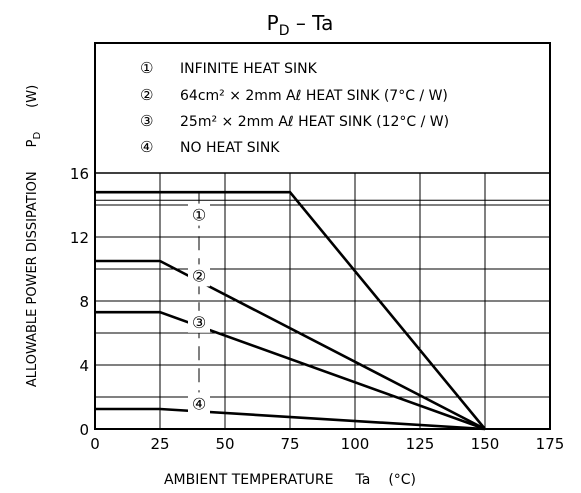 Image resolution: width=581 pixels, height=493 pixels. Describe the element at coordinates (146, 147) in the screenshot. I see `legend-marker-4: ④` at that location.